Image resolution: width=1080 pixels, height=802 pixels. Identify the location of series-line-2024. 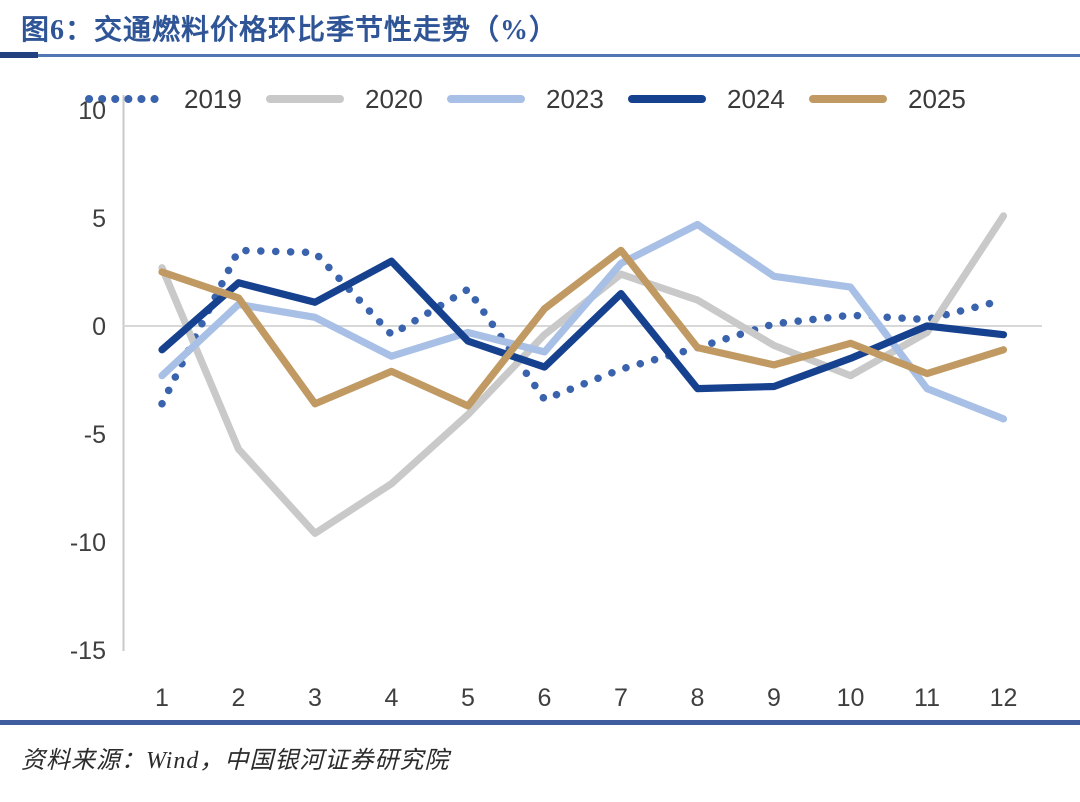
(583, 325).